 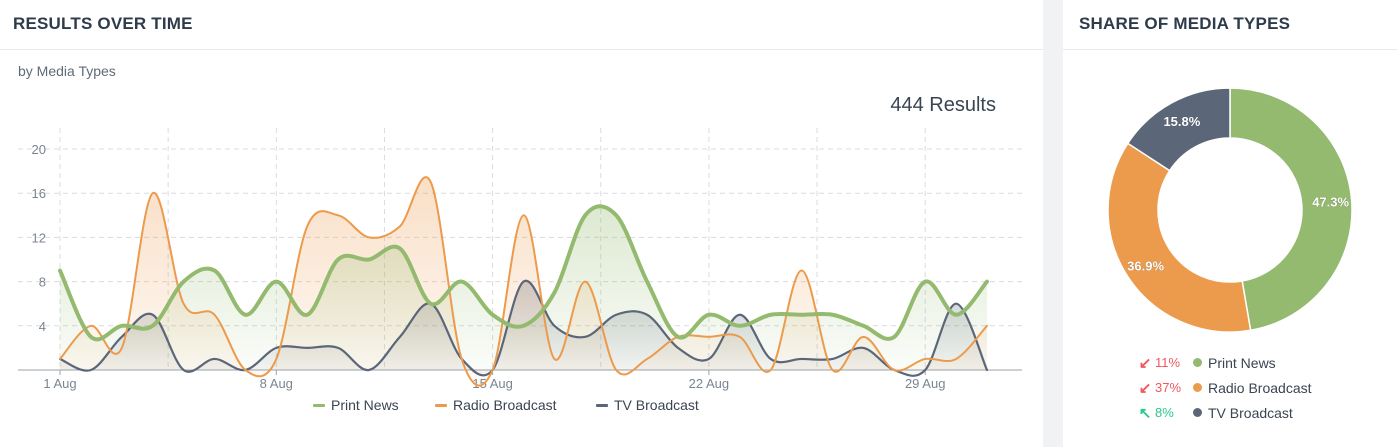 What do you see at coordinates (709, 383) in the screenshot?
I see `x-tick-label: 22 Aug` at bounding box center [709, 383].